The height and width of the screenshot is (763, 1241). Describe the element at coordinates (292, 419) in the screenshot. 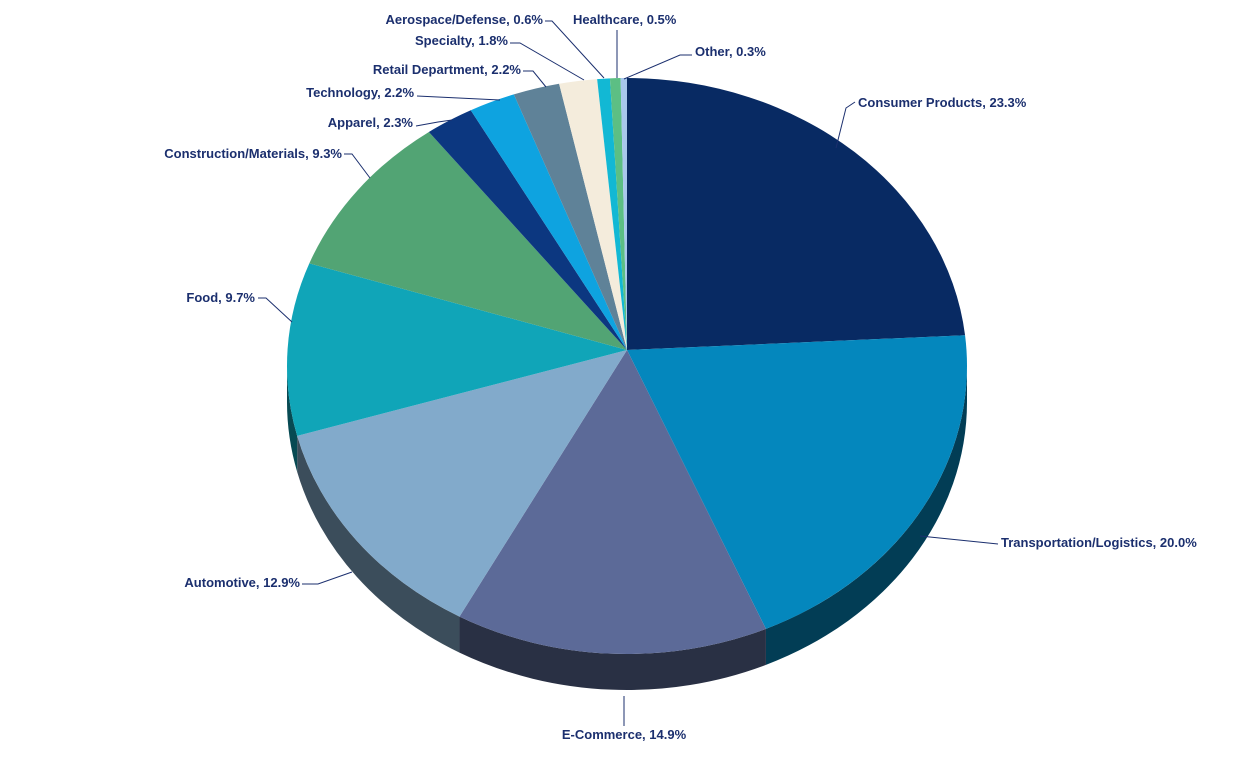

I see `side-wall-food` at that location.